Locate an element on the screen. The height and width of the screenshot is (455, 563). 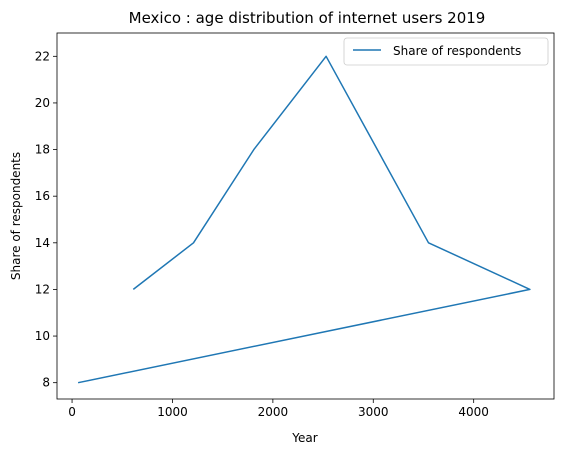
x-tick-label: 3000 is located at coordinates (373, 412).